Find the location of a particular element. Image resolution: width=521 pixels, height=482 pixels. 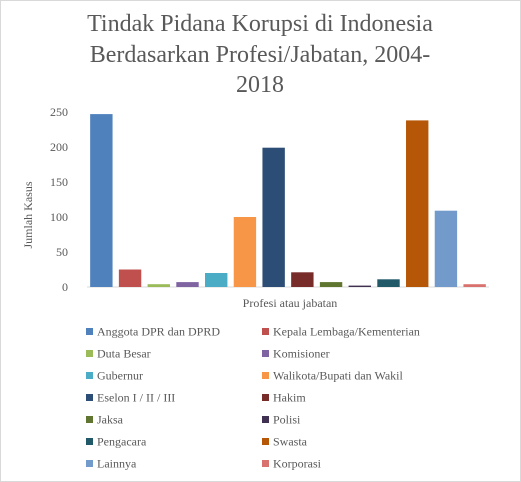

legend-label: Komisioner is located at coordinates (301, 354).